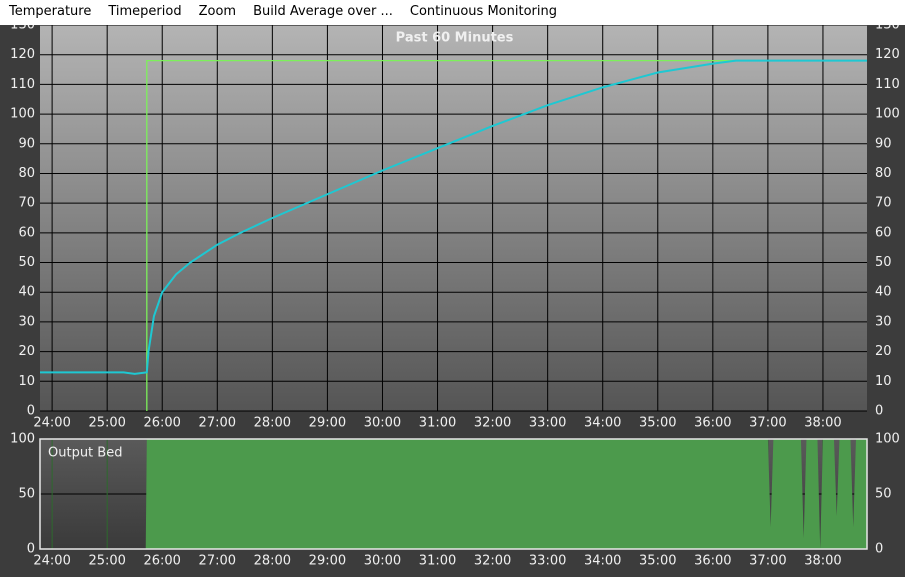 Image resolution: width=905 pixels, height=577 pixels. What do you see at coordinates (217, 11) in the screenshot?
I see `menu-item: Zoom` at bounding box center [217, 11].